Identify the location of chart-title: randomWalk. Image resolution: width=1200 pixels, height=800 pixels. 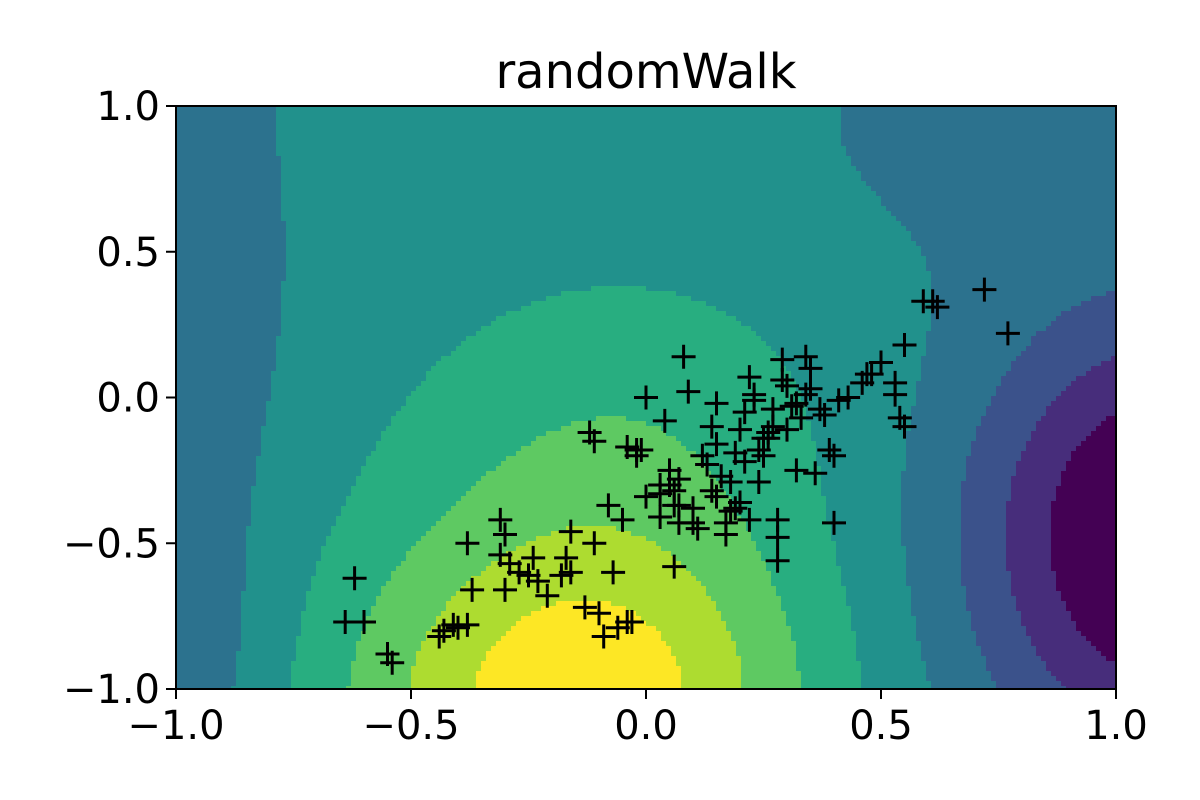
(645, 72).